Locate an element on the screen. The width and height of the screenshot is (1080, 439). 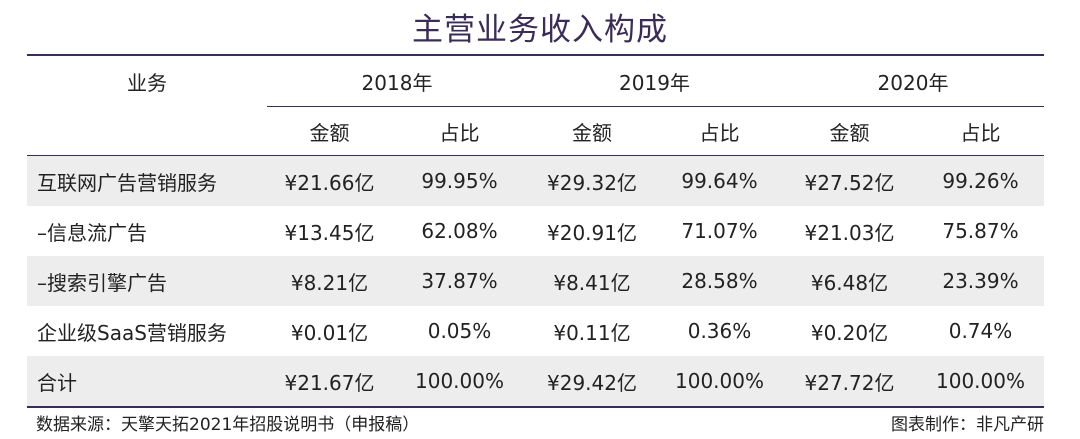
cell-share-2018: 99.95% is located at coordinates (459, 180).